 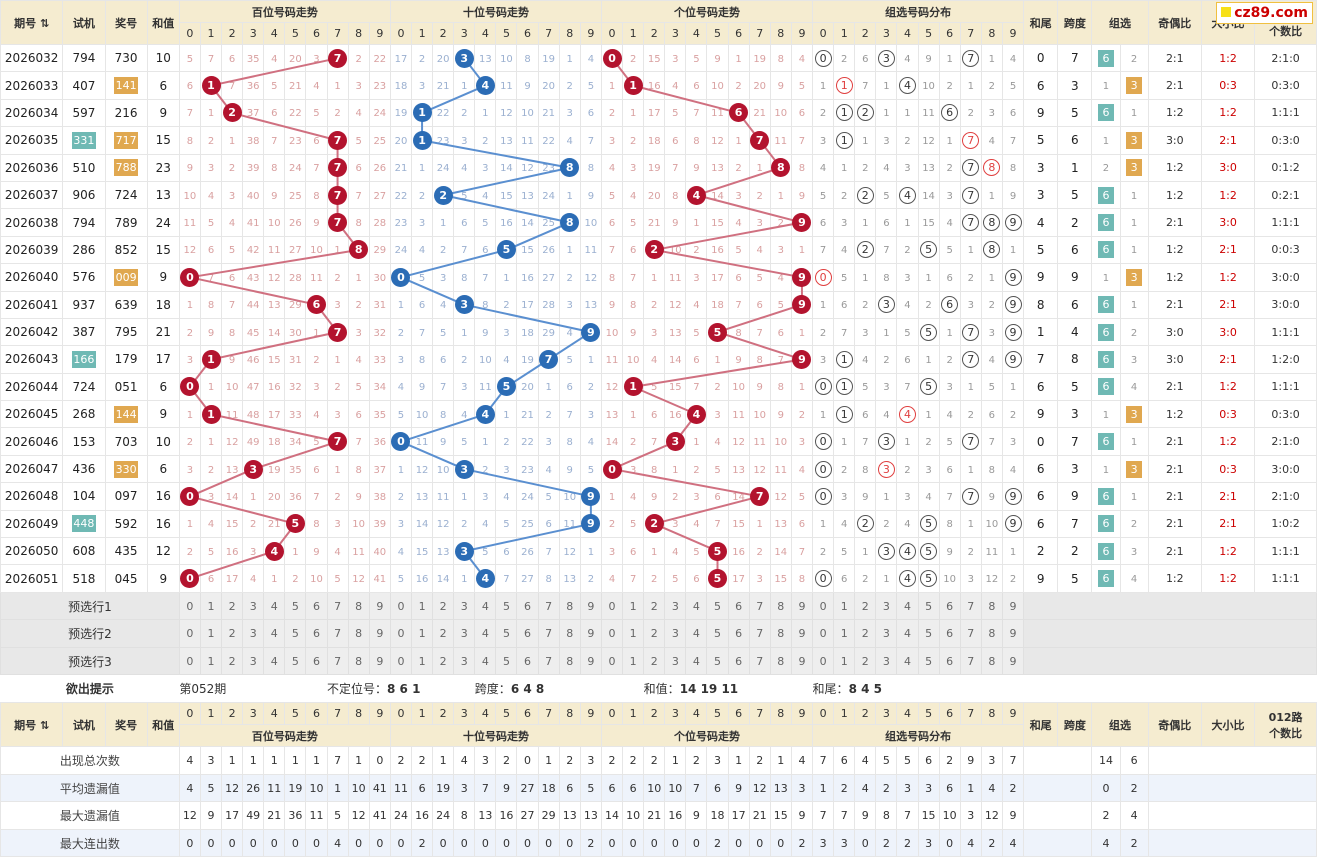 What do you see at coordinates (1264, 13) in the screenshot?
I see `site-logo: cz89.com` at bounding box center [1264, 13].